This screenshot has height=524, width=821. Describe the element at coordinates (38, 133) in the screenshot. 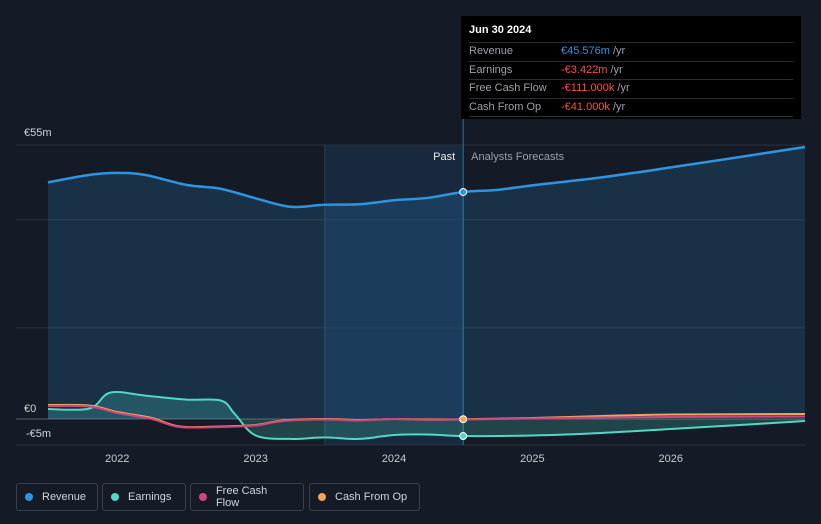

I see `y-tick-label: €55m` at that location.